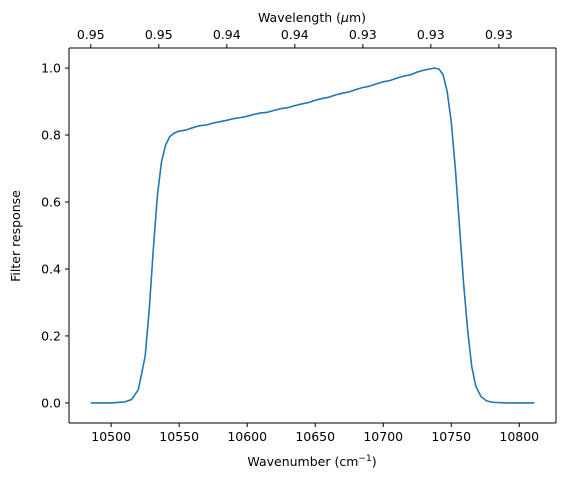 Image resolution: width=567 pixels, height=480 pixels. What do you see at coordinates (51, 402) in the screenshot?
I see `y-tick-label: 0.0` at bounding box center [51, 402].